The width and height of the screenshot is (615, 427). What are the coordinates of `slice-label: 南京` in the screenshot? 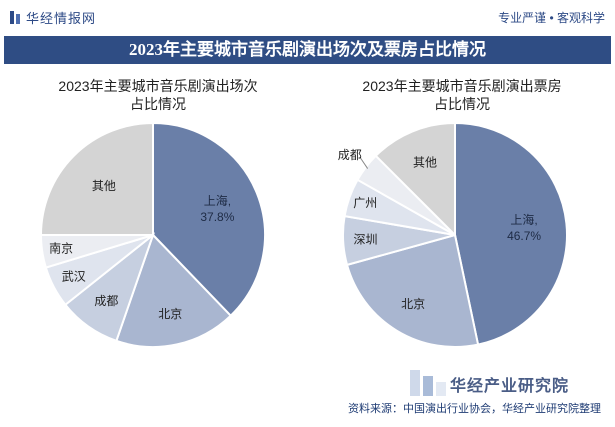 It's located at (61, 248).